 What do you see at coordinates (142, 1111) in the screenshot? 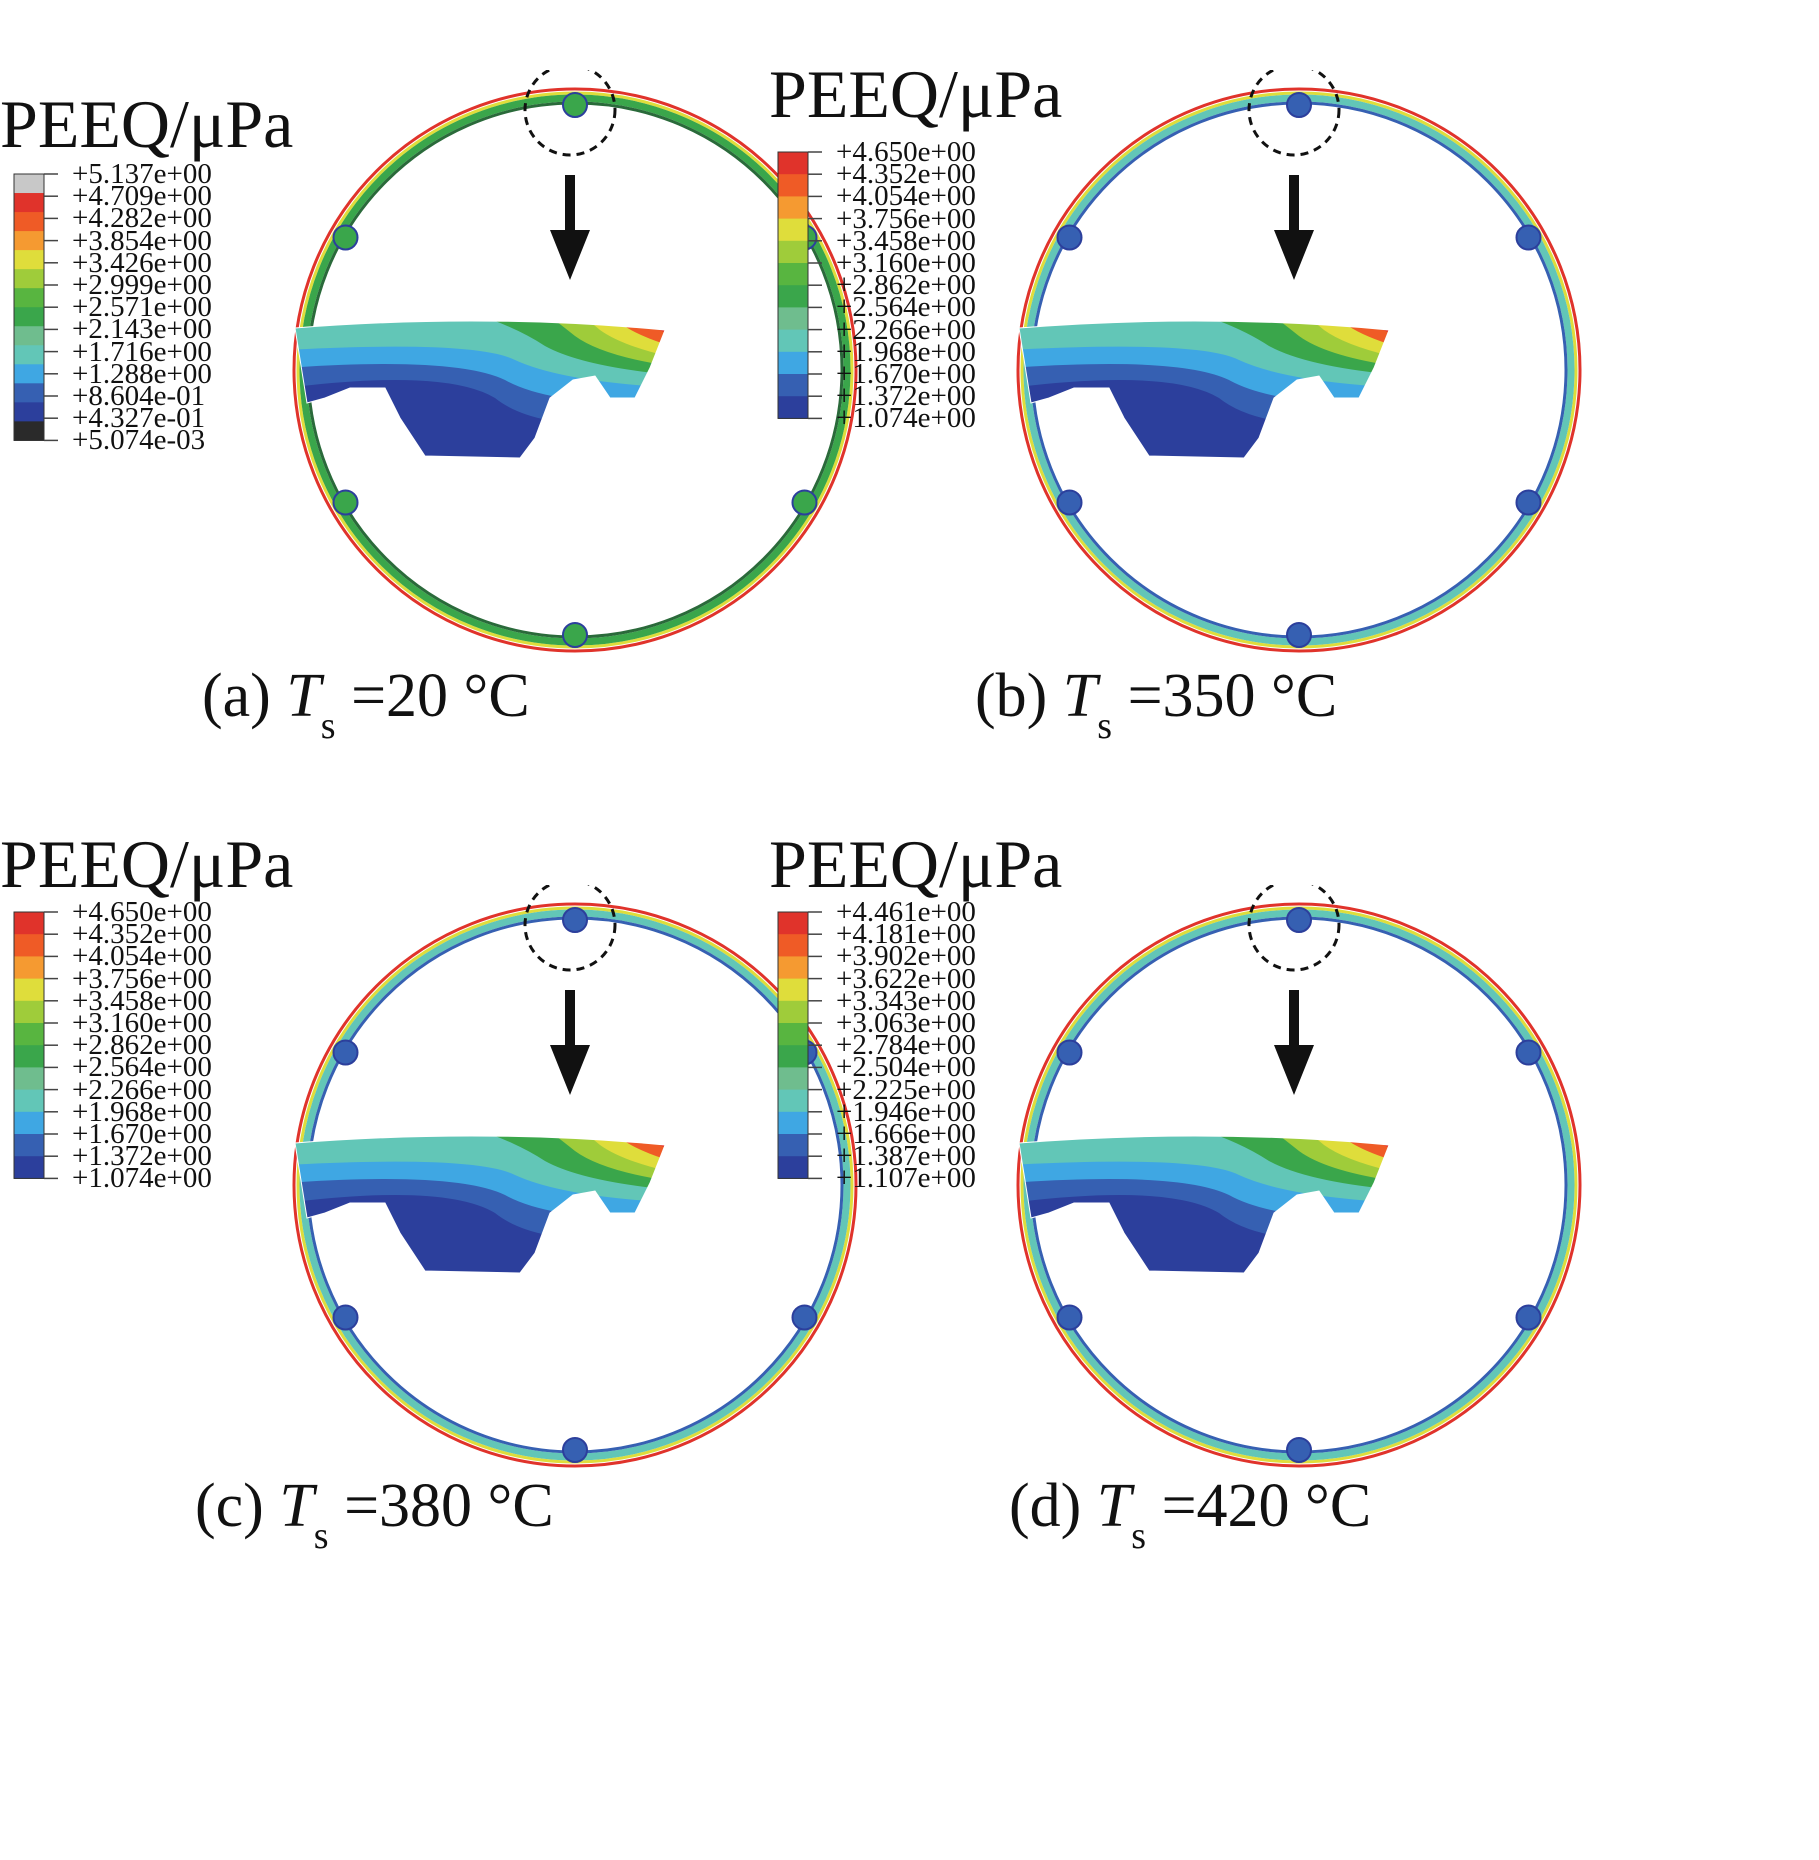
I see `legend-value: +1.968e+00` at bounding box center [142, 1111].